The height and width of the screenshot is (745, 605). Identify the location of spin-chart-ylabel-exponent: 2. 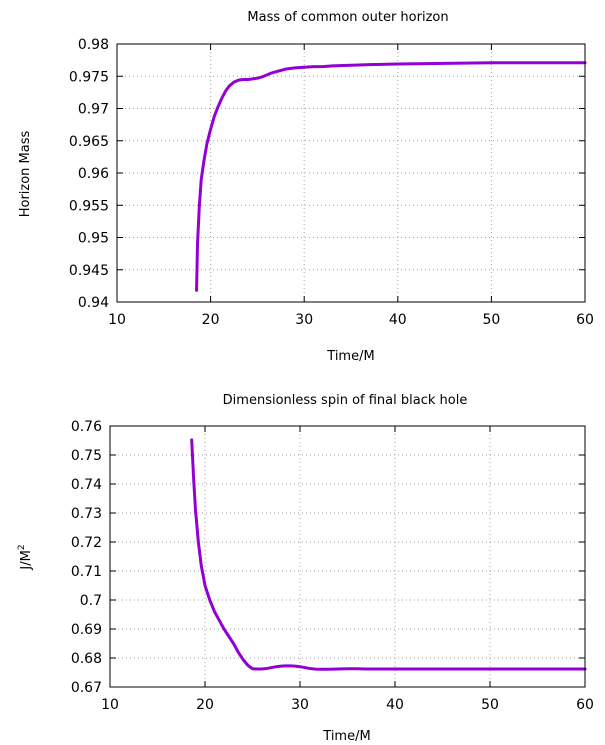
(22, 547).